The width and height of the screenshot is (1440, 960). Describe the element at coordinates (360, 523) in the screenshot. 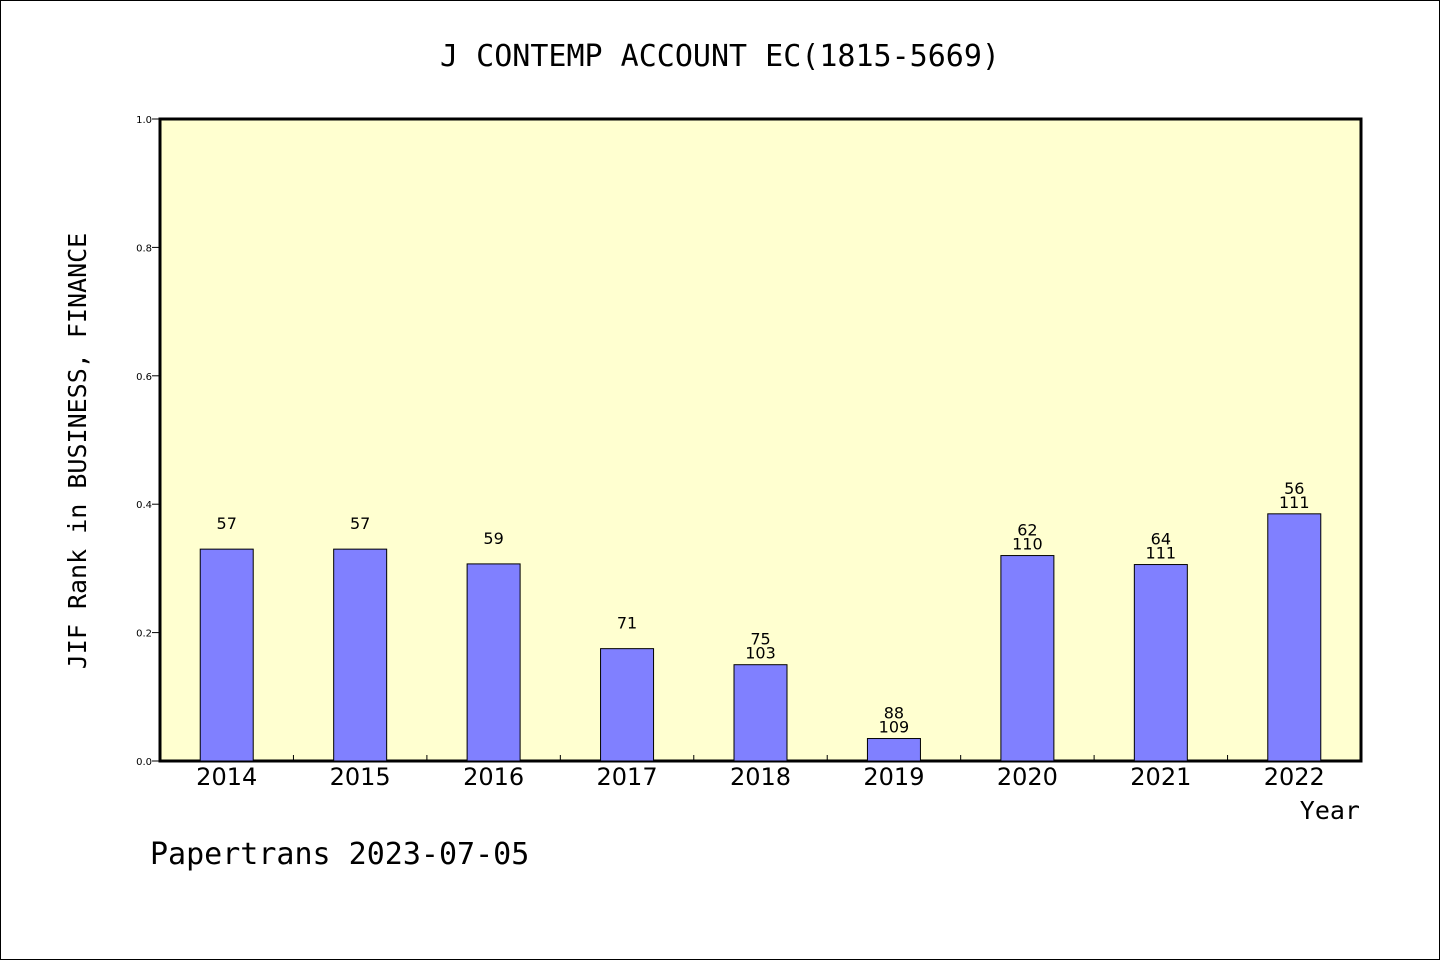

I see `data-label-2015: 57` at that location.